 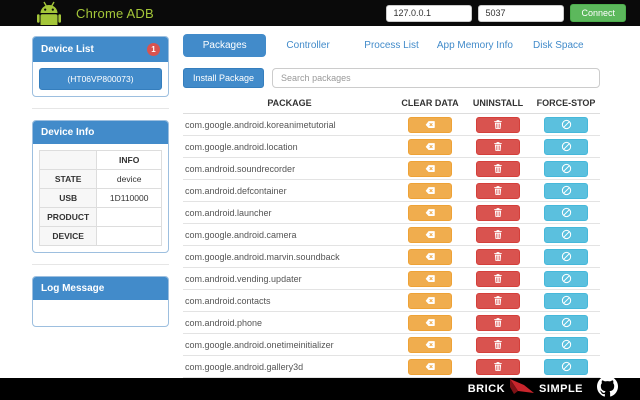 I want to click on device-list-panel: Device List 1 (HT06VP800073), so click(x=100, y=66).